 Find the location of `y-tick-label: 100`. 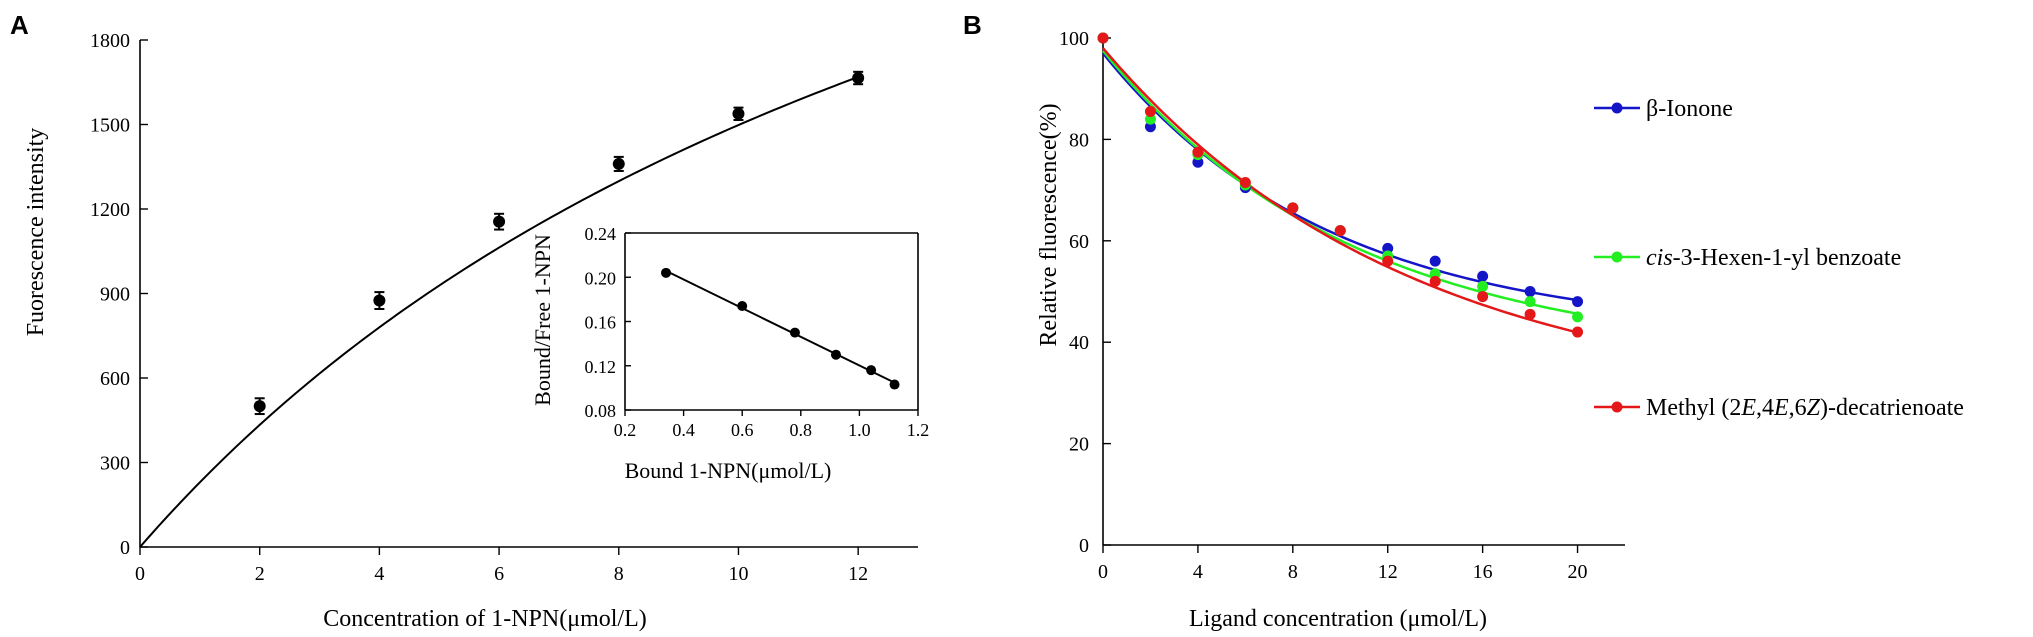

y-tick-label: 100 is located at coordinates (1074, 39).